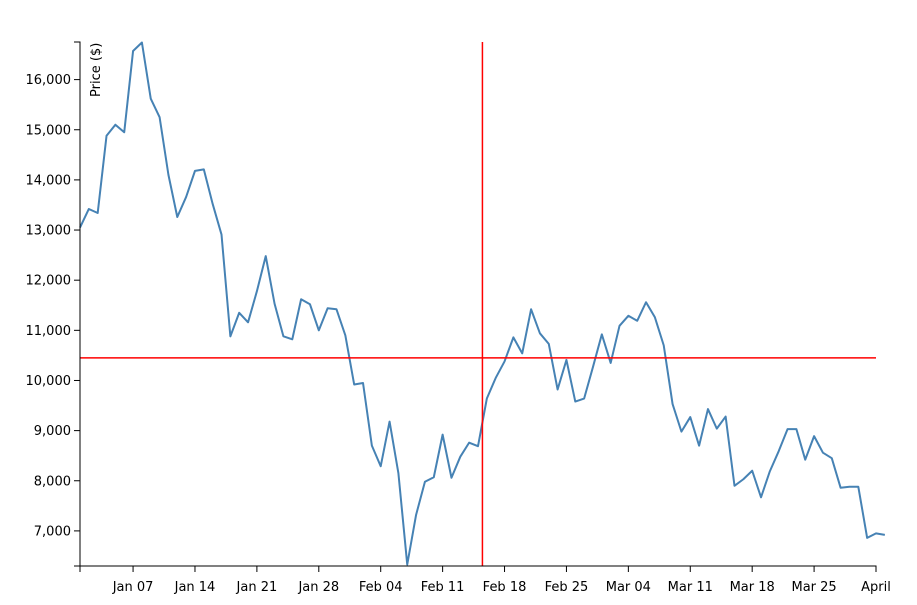  Describe the element at coordinates (49, 180) in the screenshot. I see `y-tick-label: 14,000` at that location.